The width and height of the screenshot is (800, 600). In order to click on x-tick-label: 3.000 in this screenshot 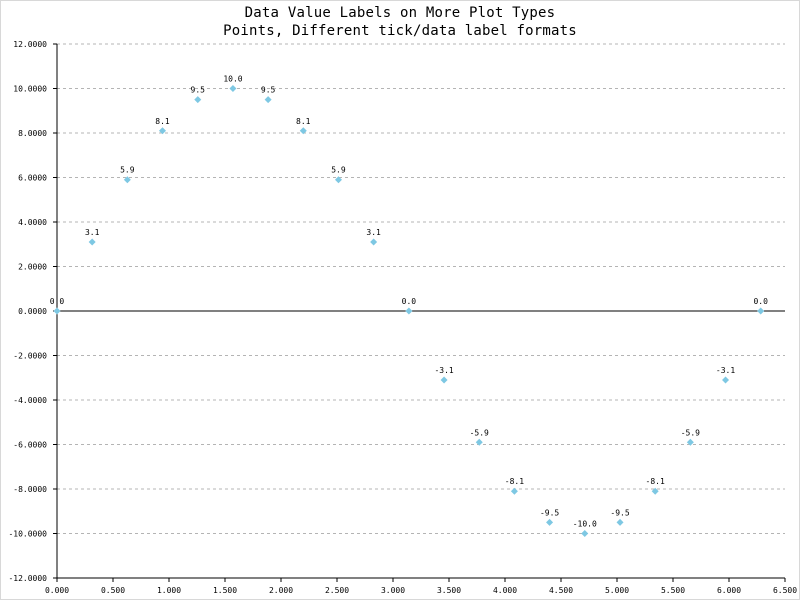, I will do `click(393, 590)`.